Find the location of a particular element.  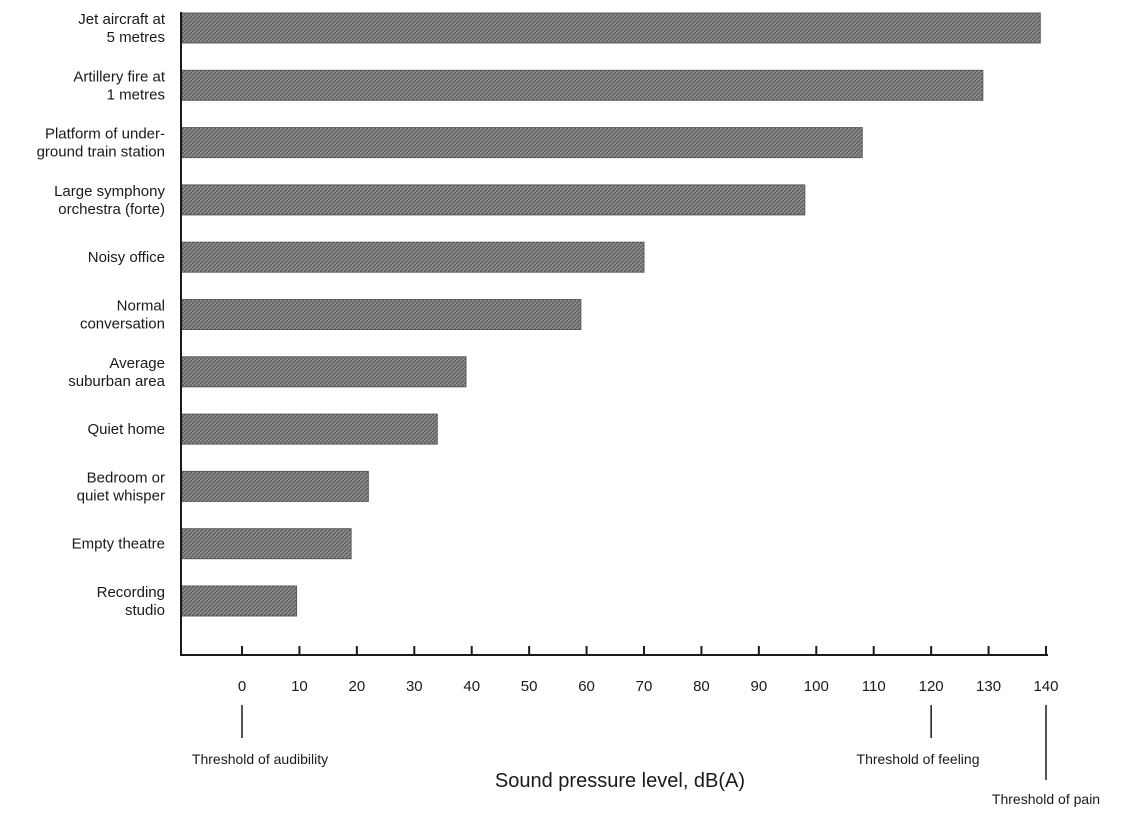

category-label: conversation is located at coordinates (122, 324).